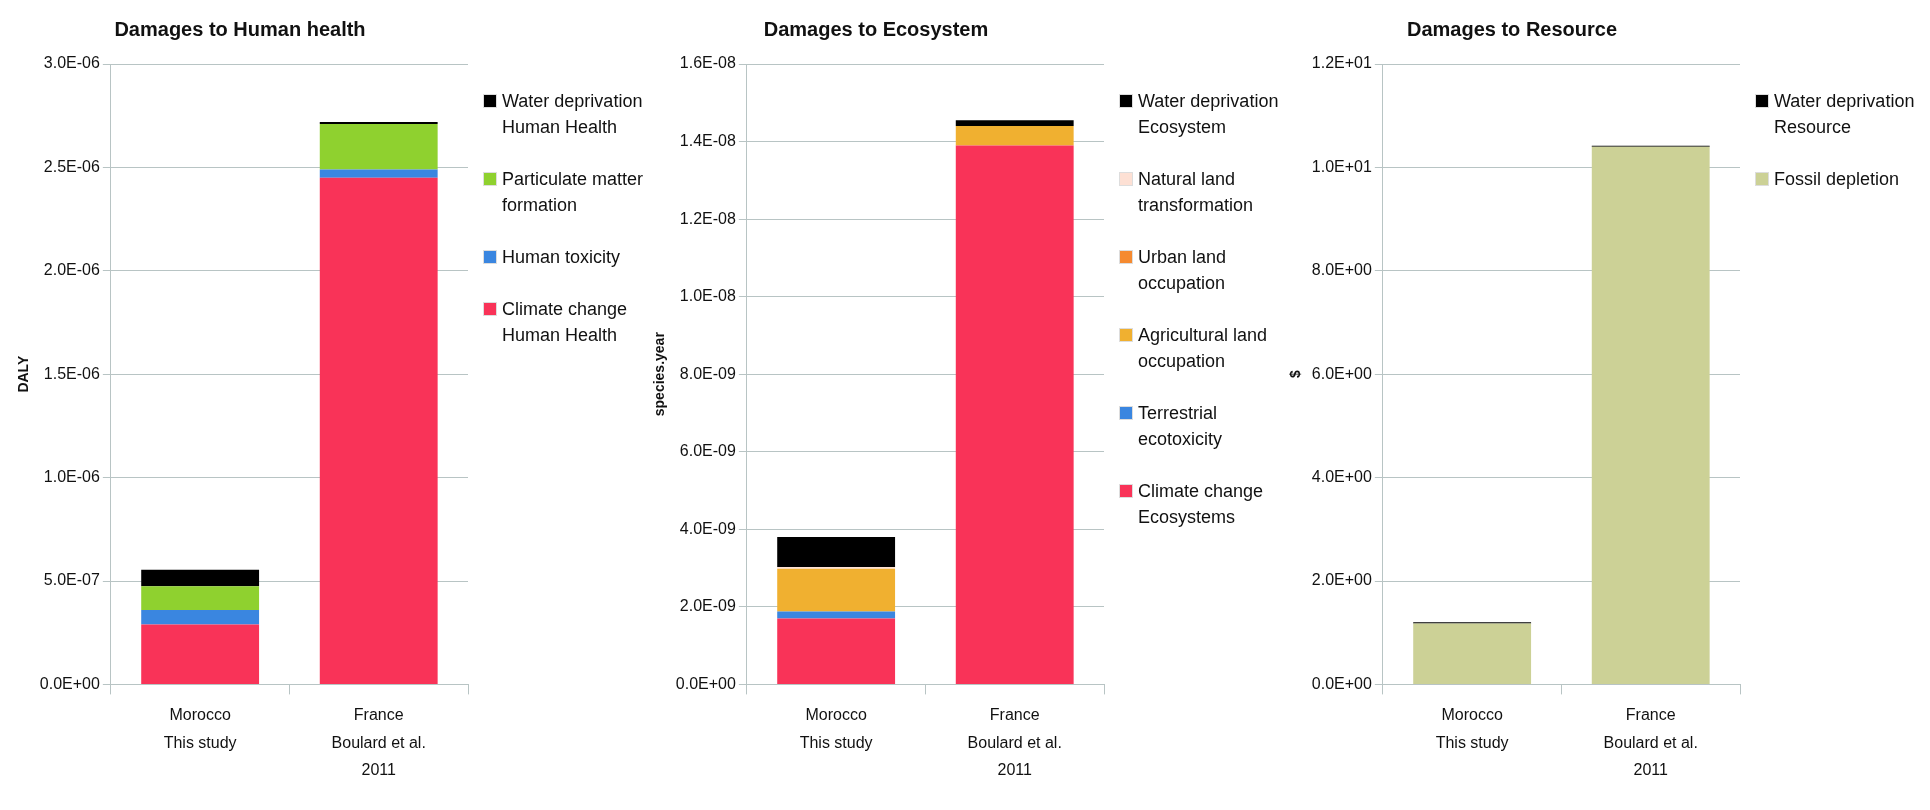 This screenshot has width=1930, height=810. I want to click on legend-label: Climate change Ecosystems, so click(1201, 504).